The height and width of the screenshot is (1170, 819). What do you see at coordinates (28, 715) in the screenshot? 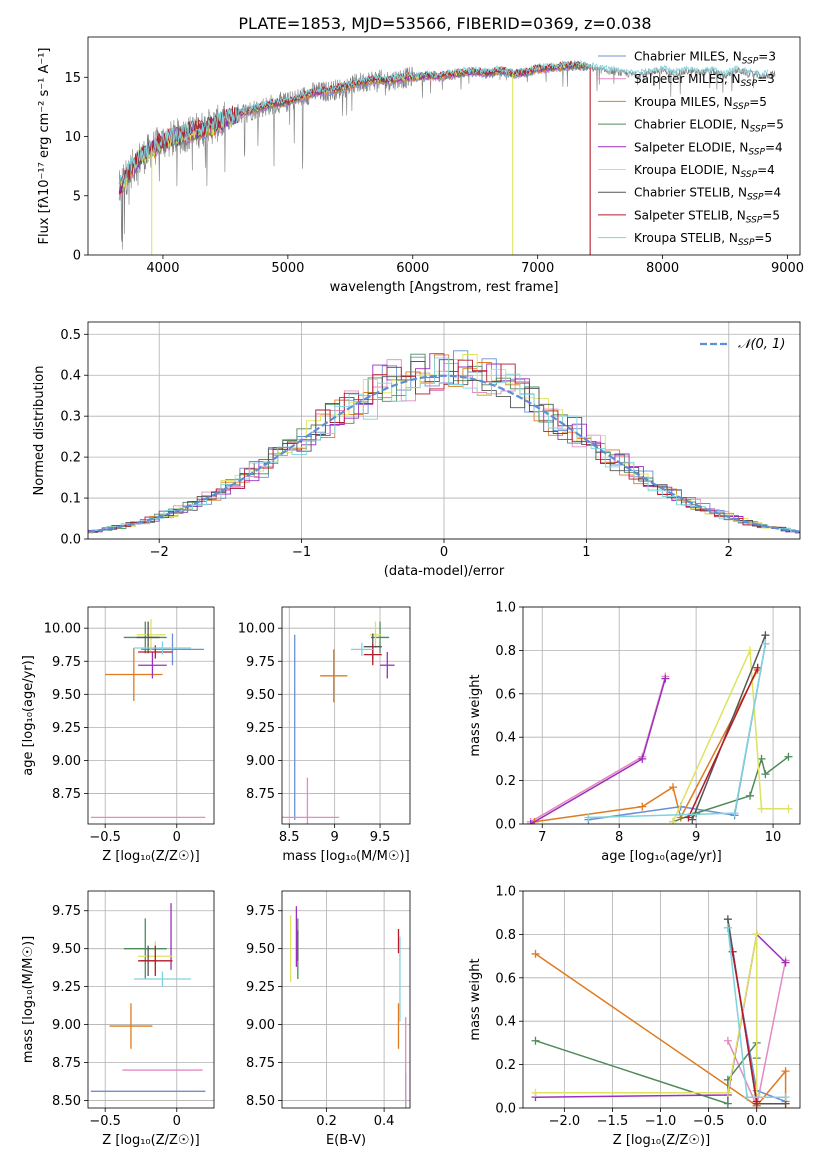
I see `y-axis-label: age [log₁₀(age/yr)]` at bounding box center [28, 715].